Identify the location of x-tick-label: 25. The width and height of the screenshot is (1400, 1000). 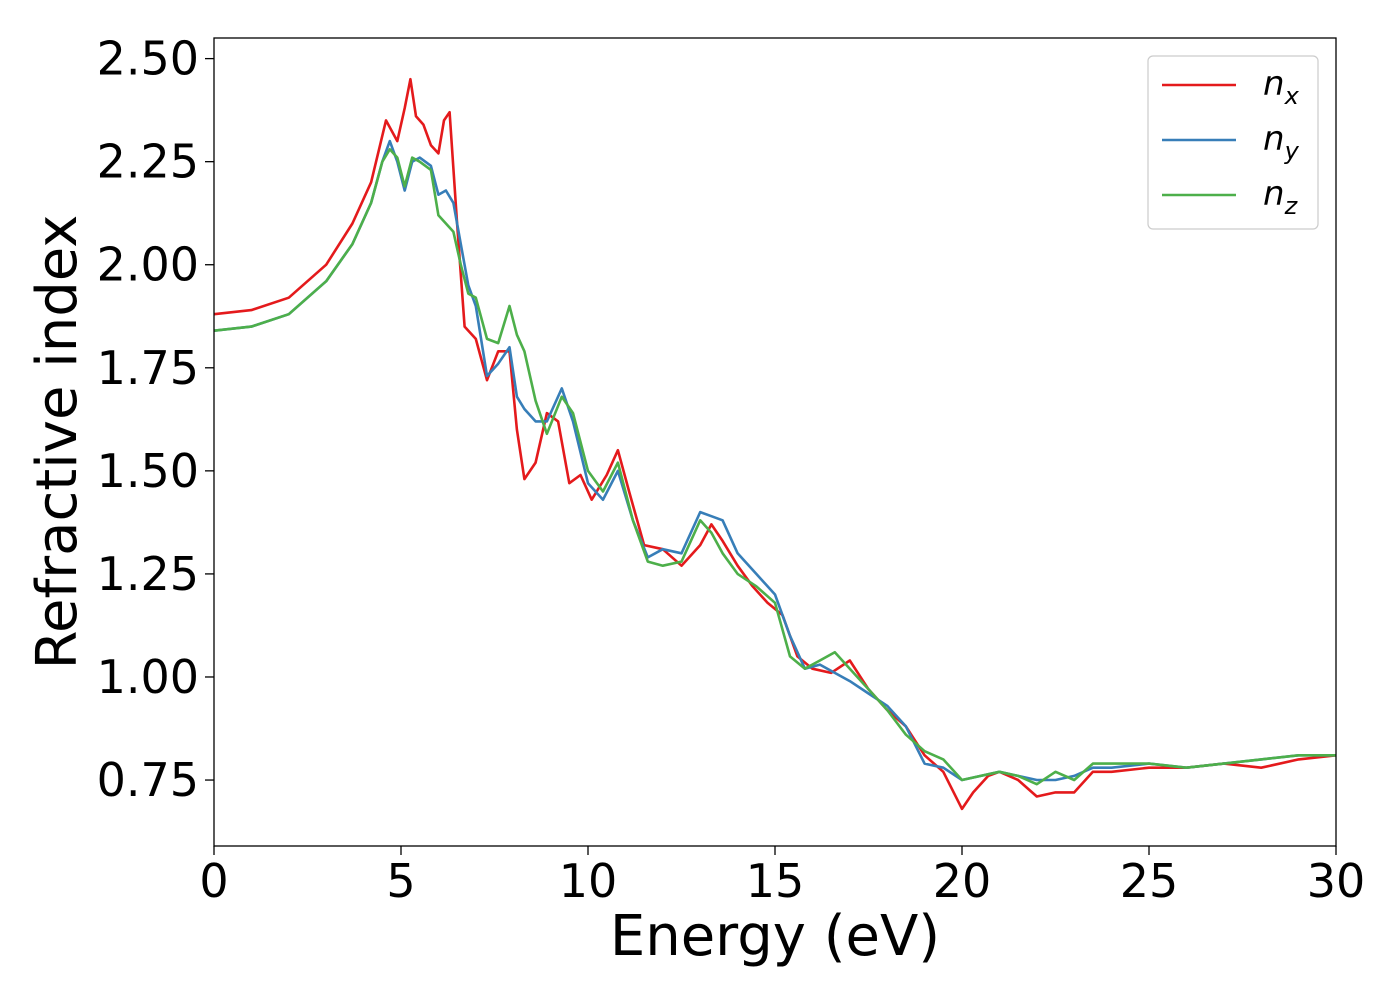
(1149, 881).